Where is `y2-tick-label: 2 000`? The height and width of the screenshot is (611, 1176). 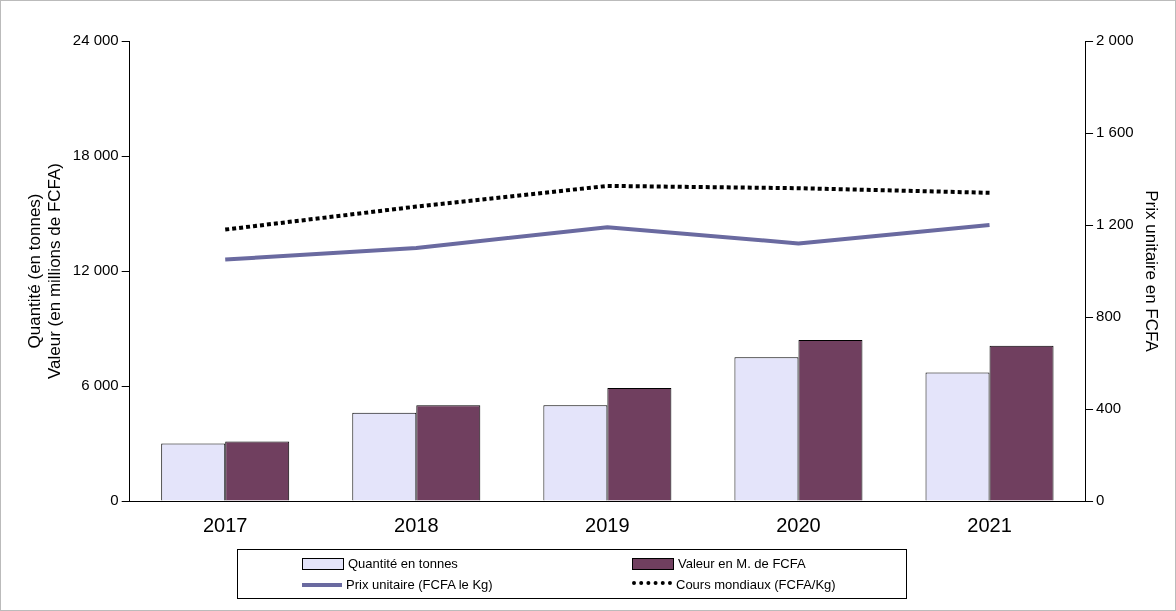 y2-tick-label: 2 000 is located at coordinates (1115, 40).